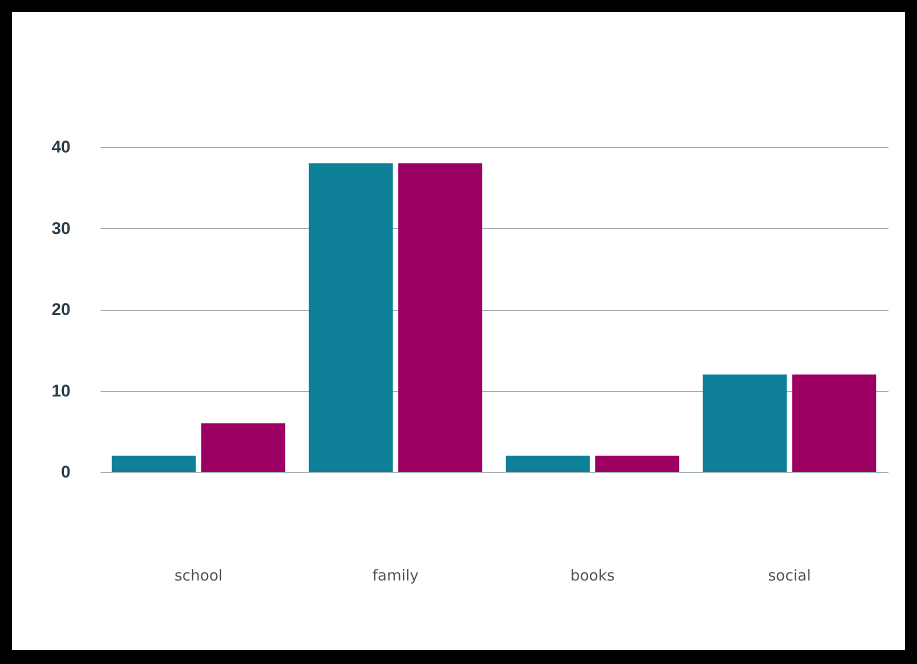 The width and height of the screenshot is (917, 664). Describe the element at coordinates (395, 575) in the screenshot. I see `x-tick-label: family` at that location.